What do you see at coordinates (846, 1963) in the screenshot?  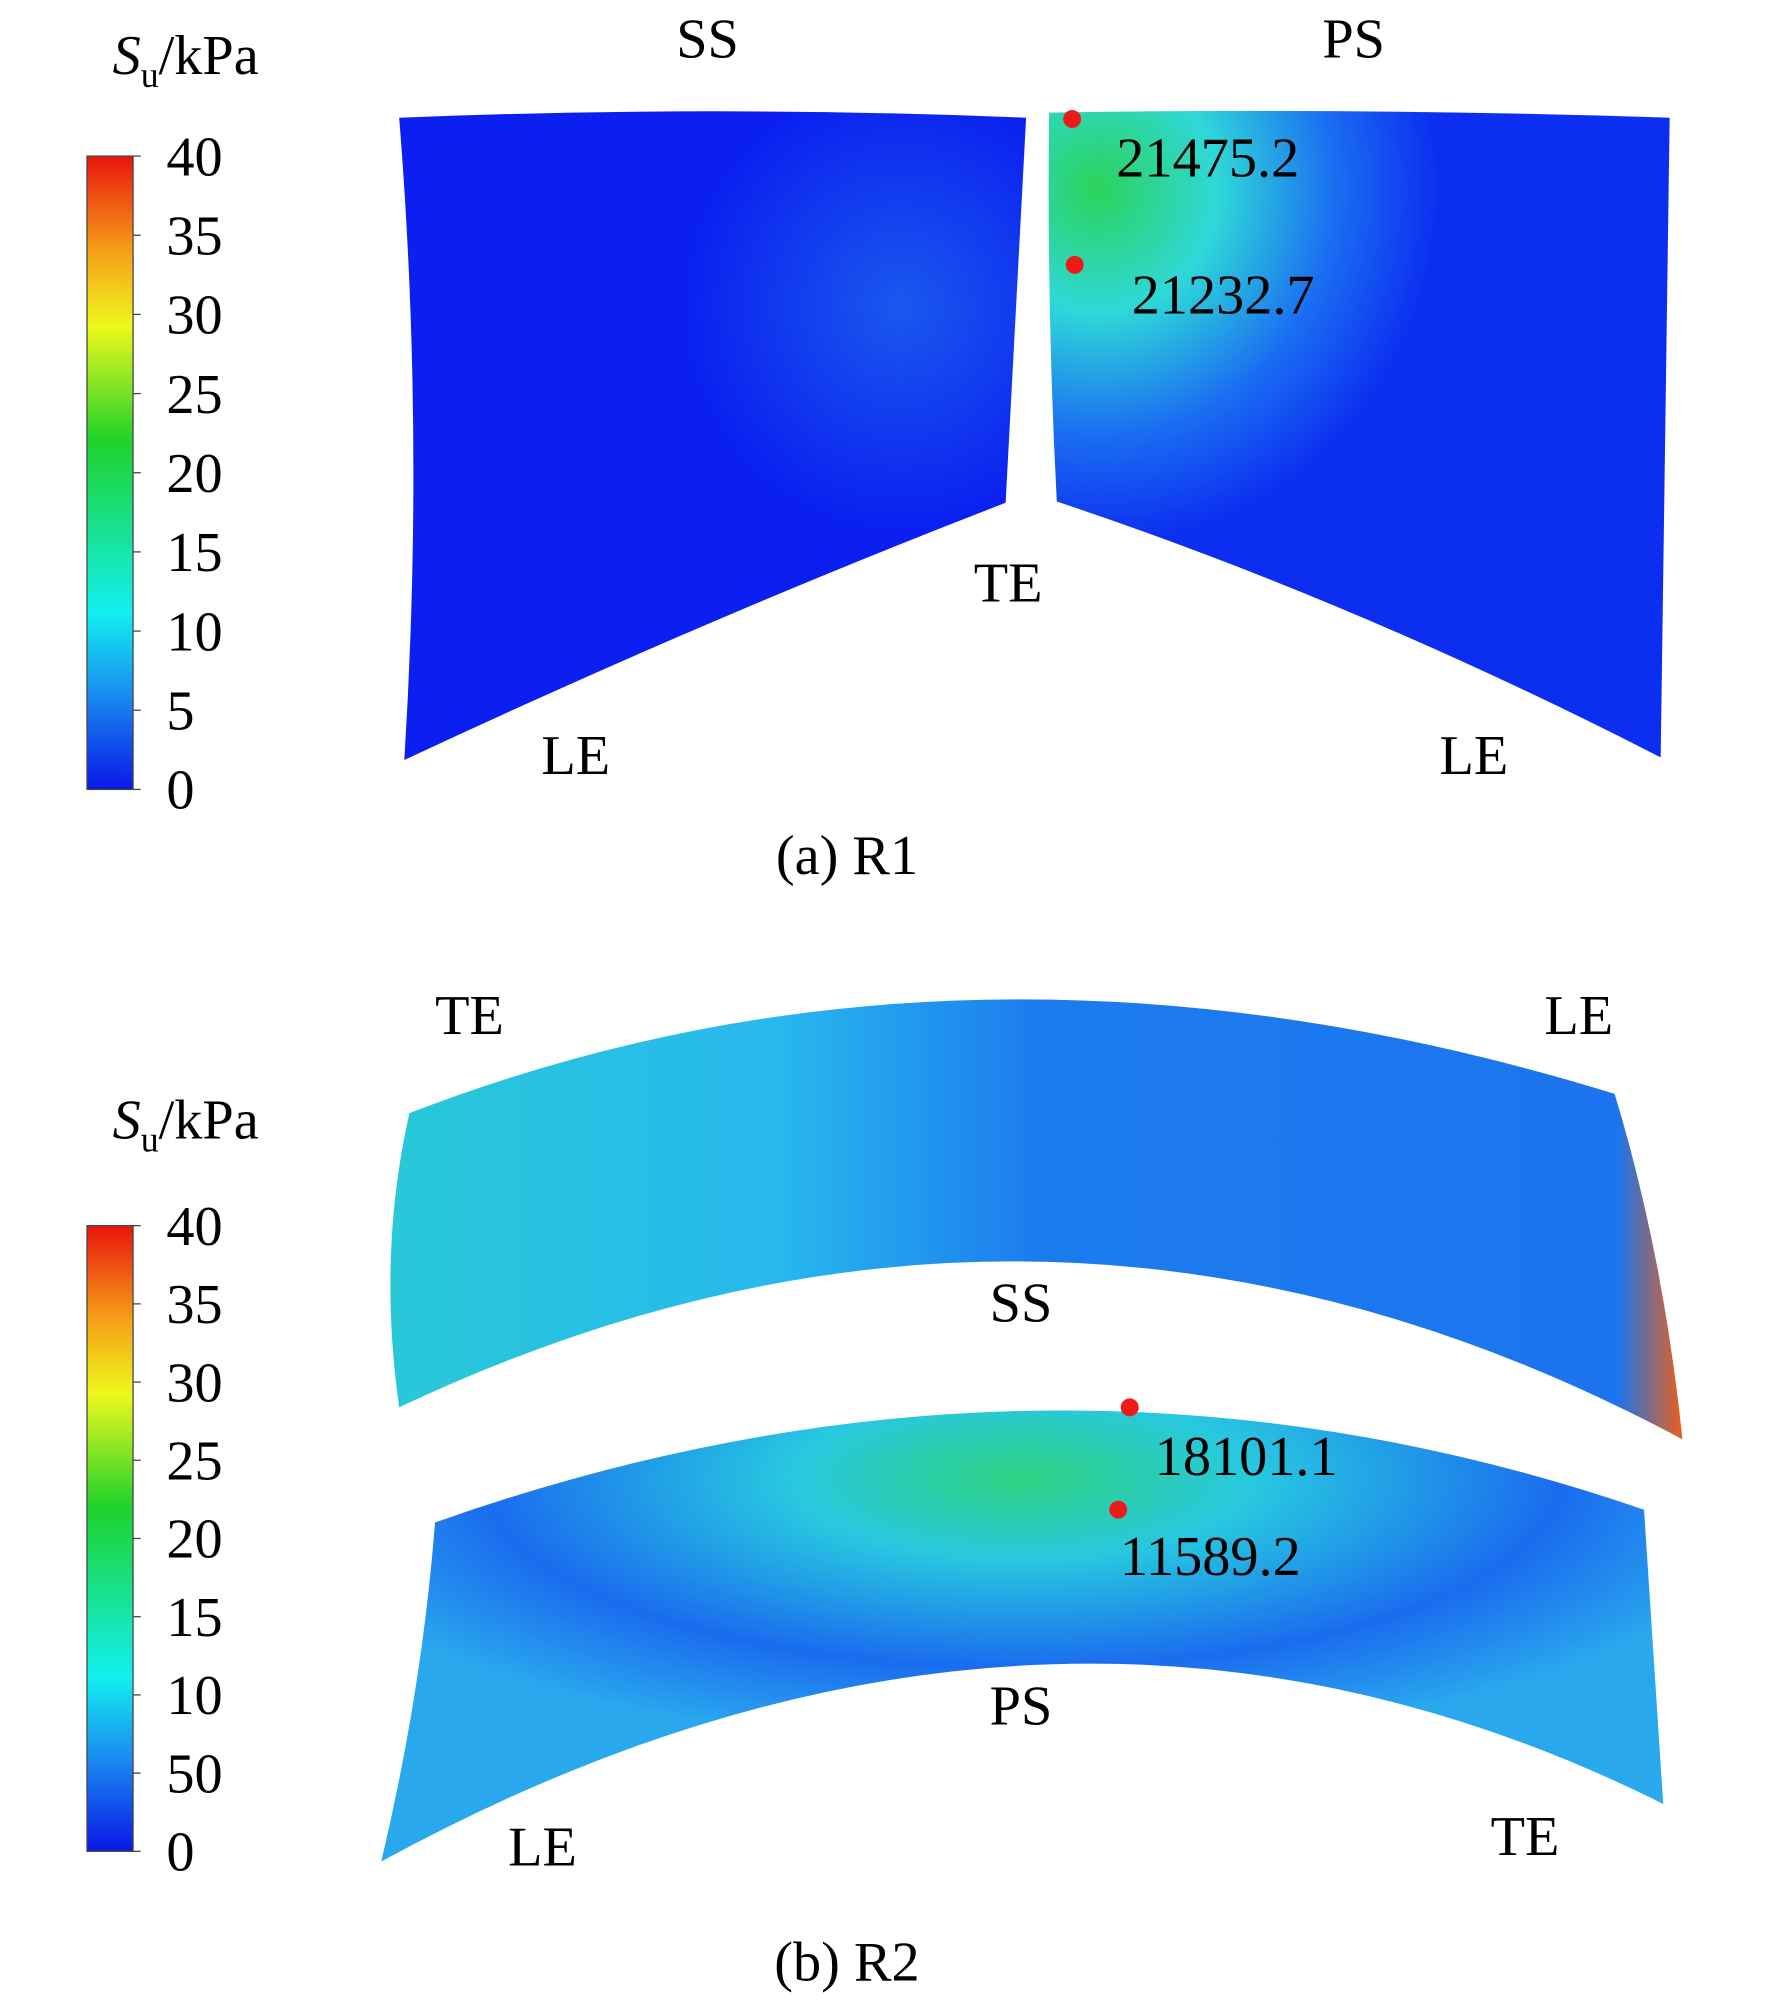 I see `caption: (b) R2` at bounding box center [846, 1963].